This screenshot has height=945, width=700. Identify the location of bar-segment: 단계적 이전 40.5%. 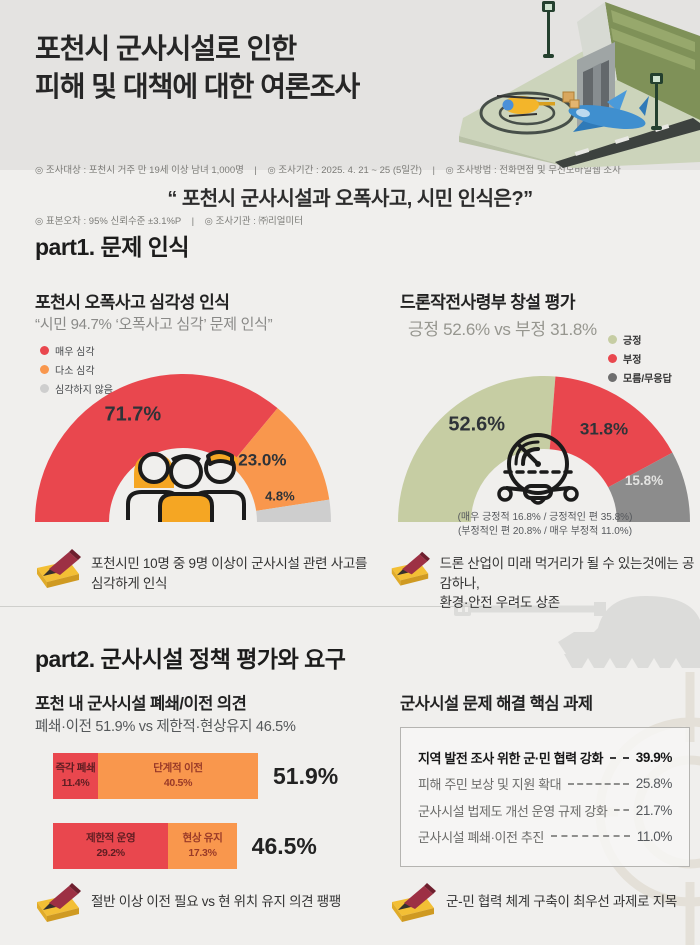
(178, 776).